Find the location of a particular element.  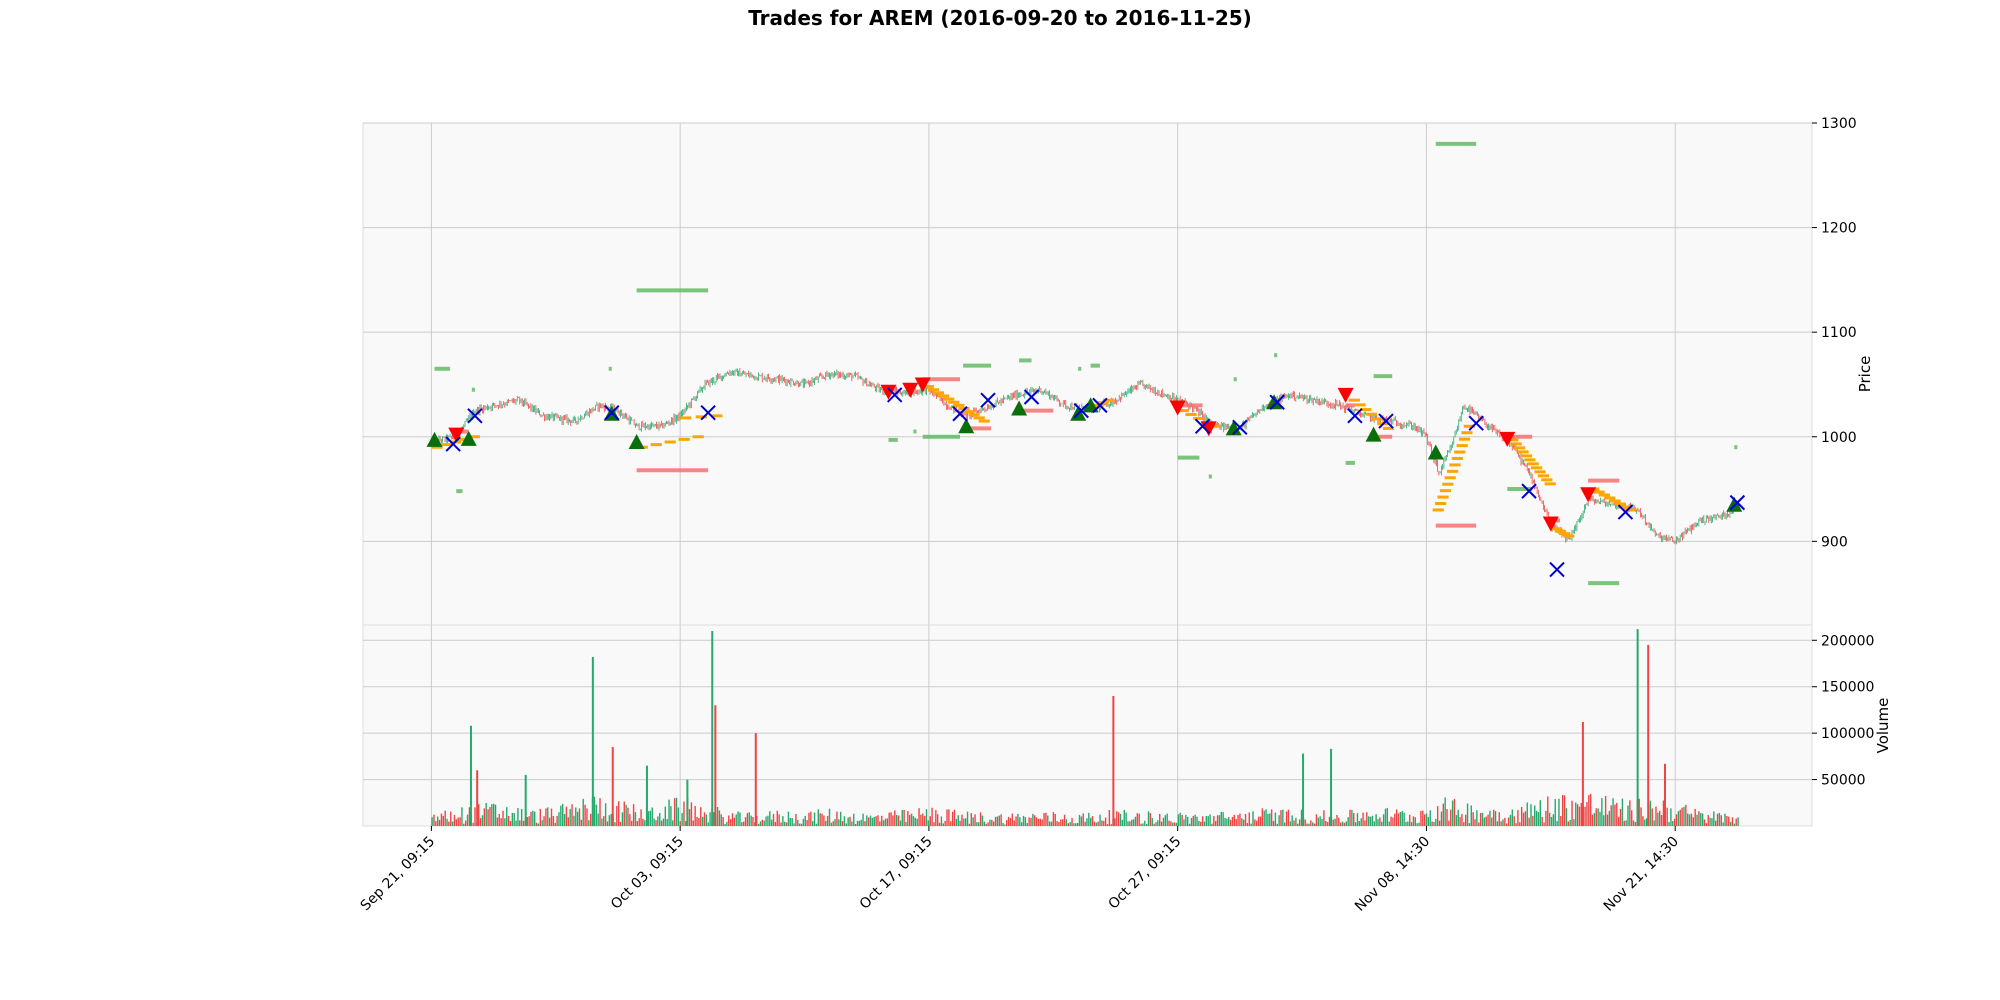

x-tick-label: Oct 27, 09:15 is located at coordinates (1145, 873).